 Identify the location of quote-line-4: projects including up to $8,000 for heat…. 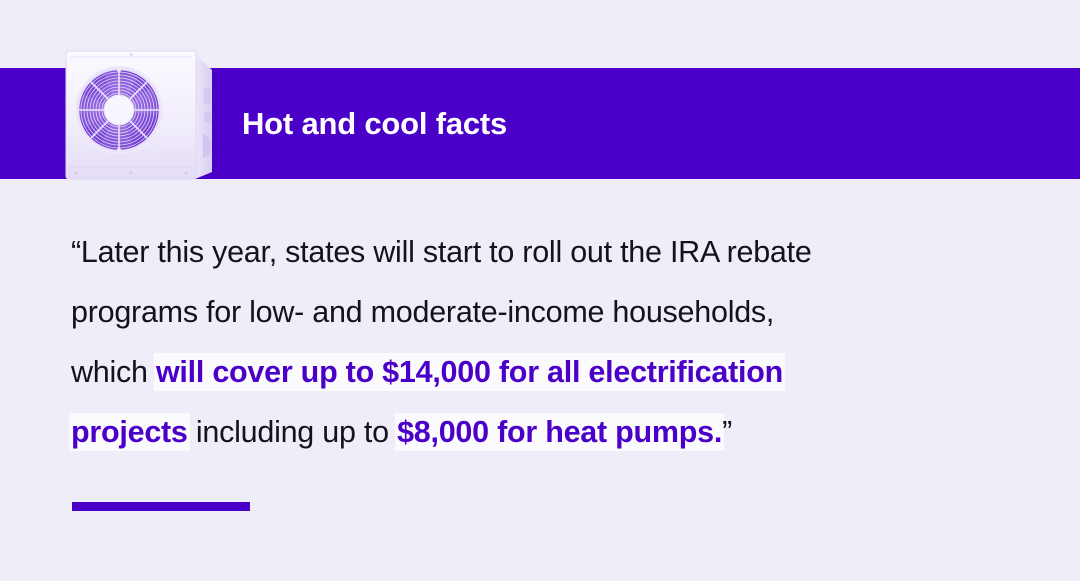
(536, 432).